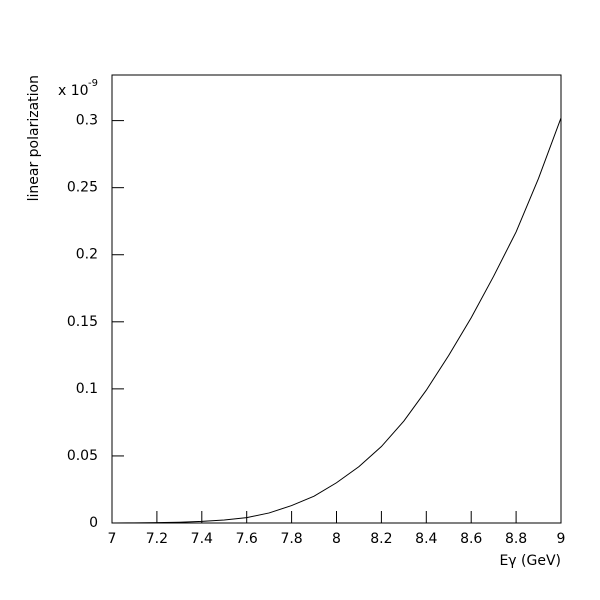 This screenshot has width=600, height=600. What do you see at coordinates (247, 539) in the screenshot?
I see `x-tick-label: 7.6` at bounding box center [247, 539].